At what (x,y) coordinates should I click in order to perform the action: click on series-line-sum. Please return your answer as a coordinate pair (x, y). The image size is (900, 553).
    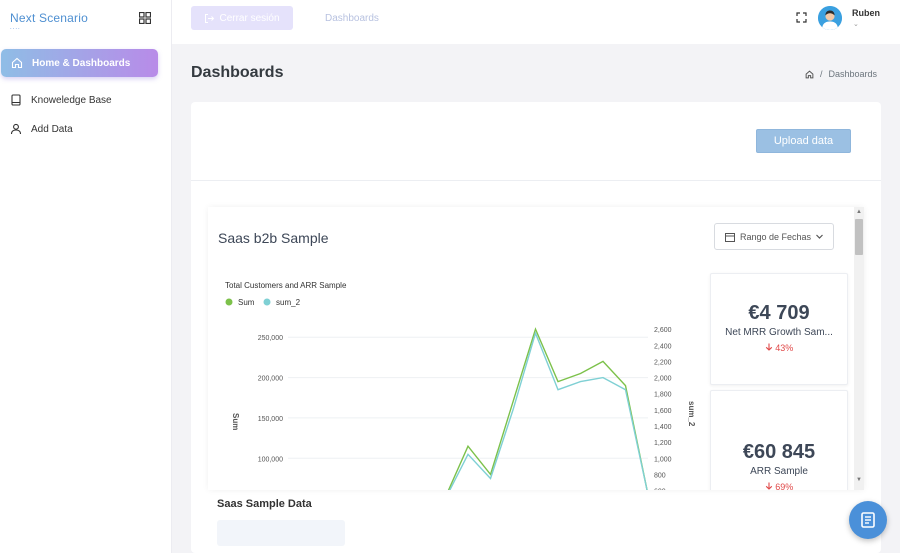
    Looking at the image, I should click on (547, 408).